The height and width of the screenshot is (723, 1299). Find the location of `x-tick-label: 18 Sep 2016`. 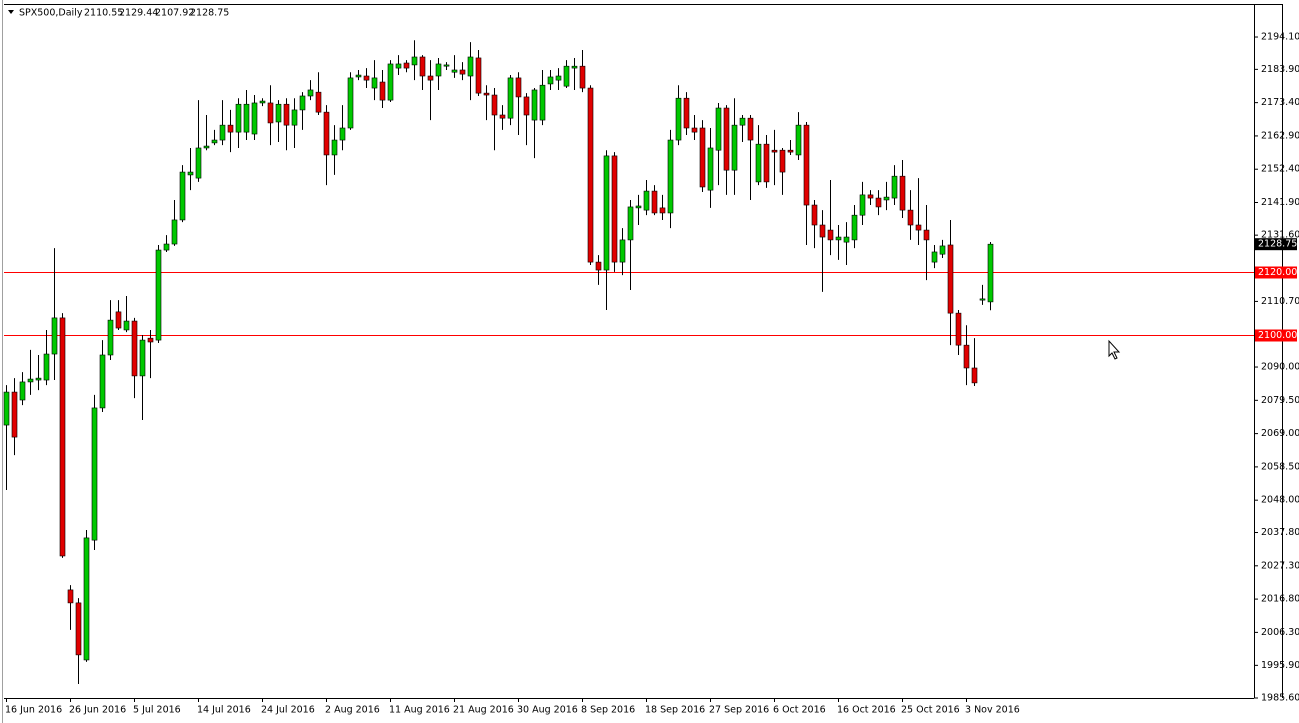

x-tick-label: 18 Sep 2016 is located at coordinates (675, 710).